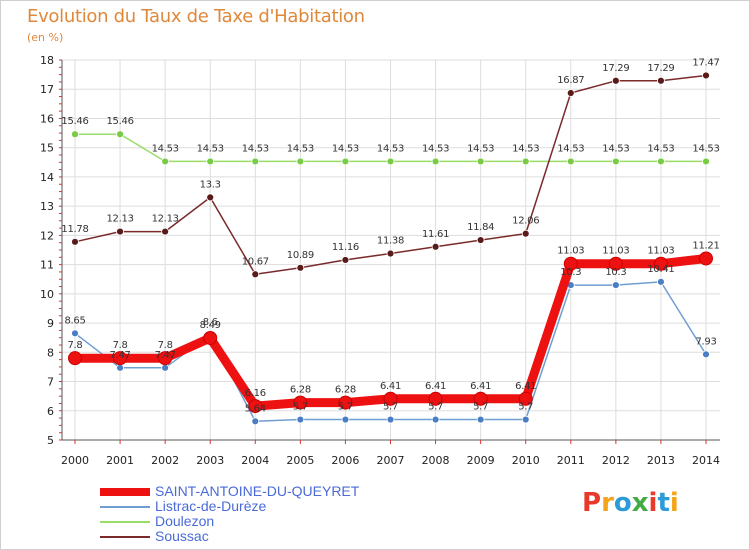  What do you see at coordinates (257, 491) in the screenshot?
I see `legend-label: SAINT-ANTOINE-DU-QUEYRET` at bounding box center [257, 491].